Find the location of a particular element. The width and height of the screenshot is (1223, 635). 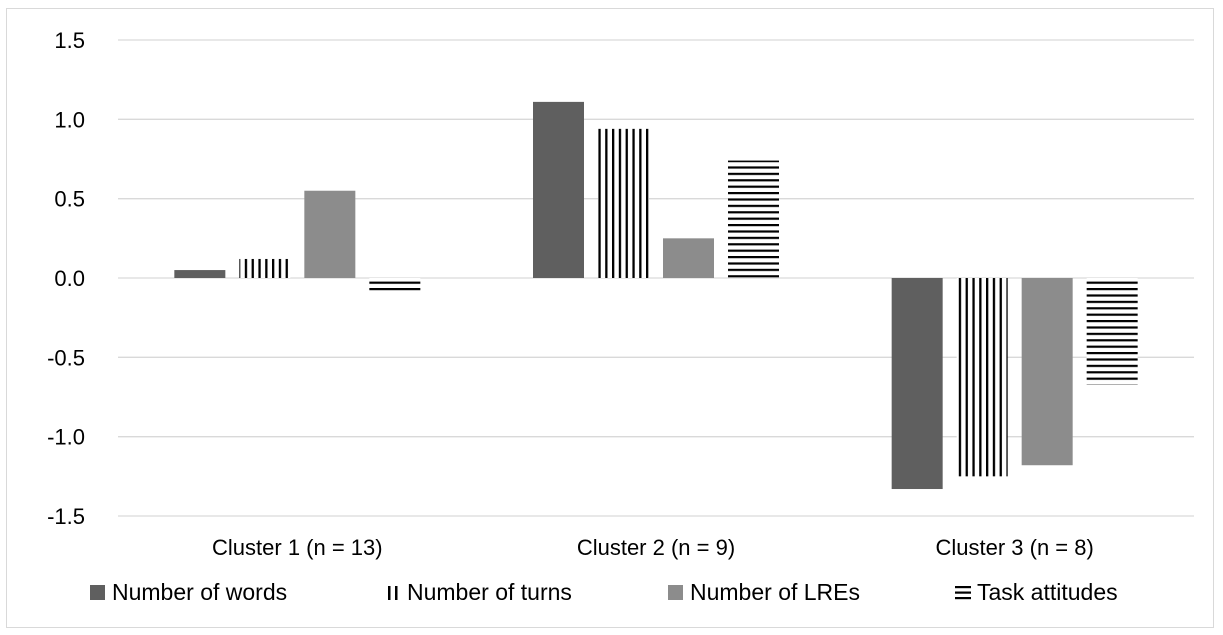

y-tick-label: 0.5 is located at coordinates (69, 199).